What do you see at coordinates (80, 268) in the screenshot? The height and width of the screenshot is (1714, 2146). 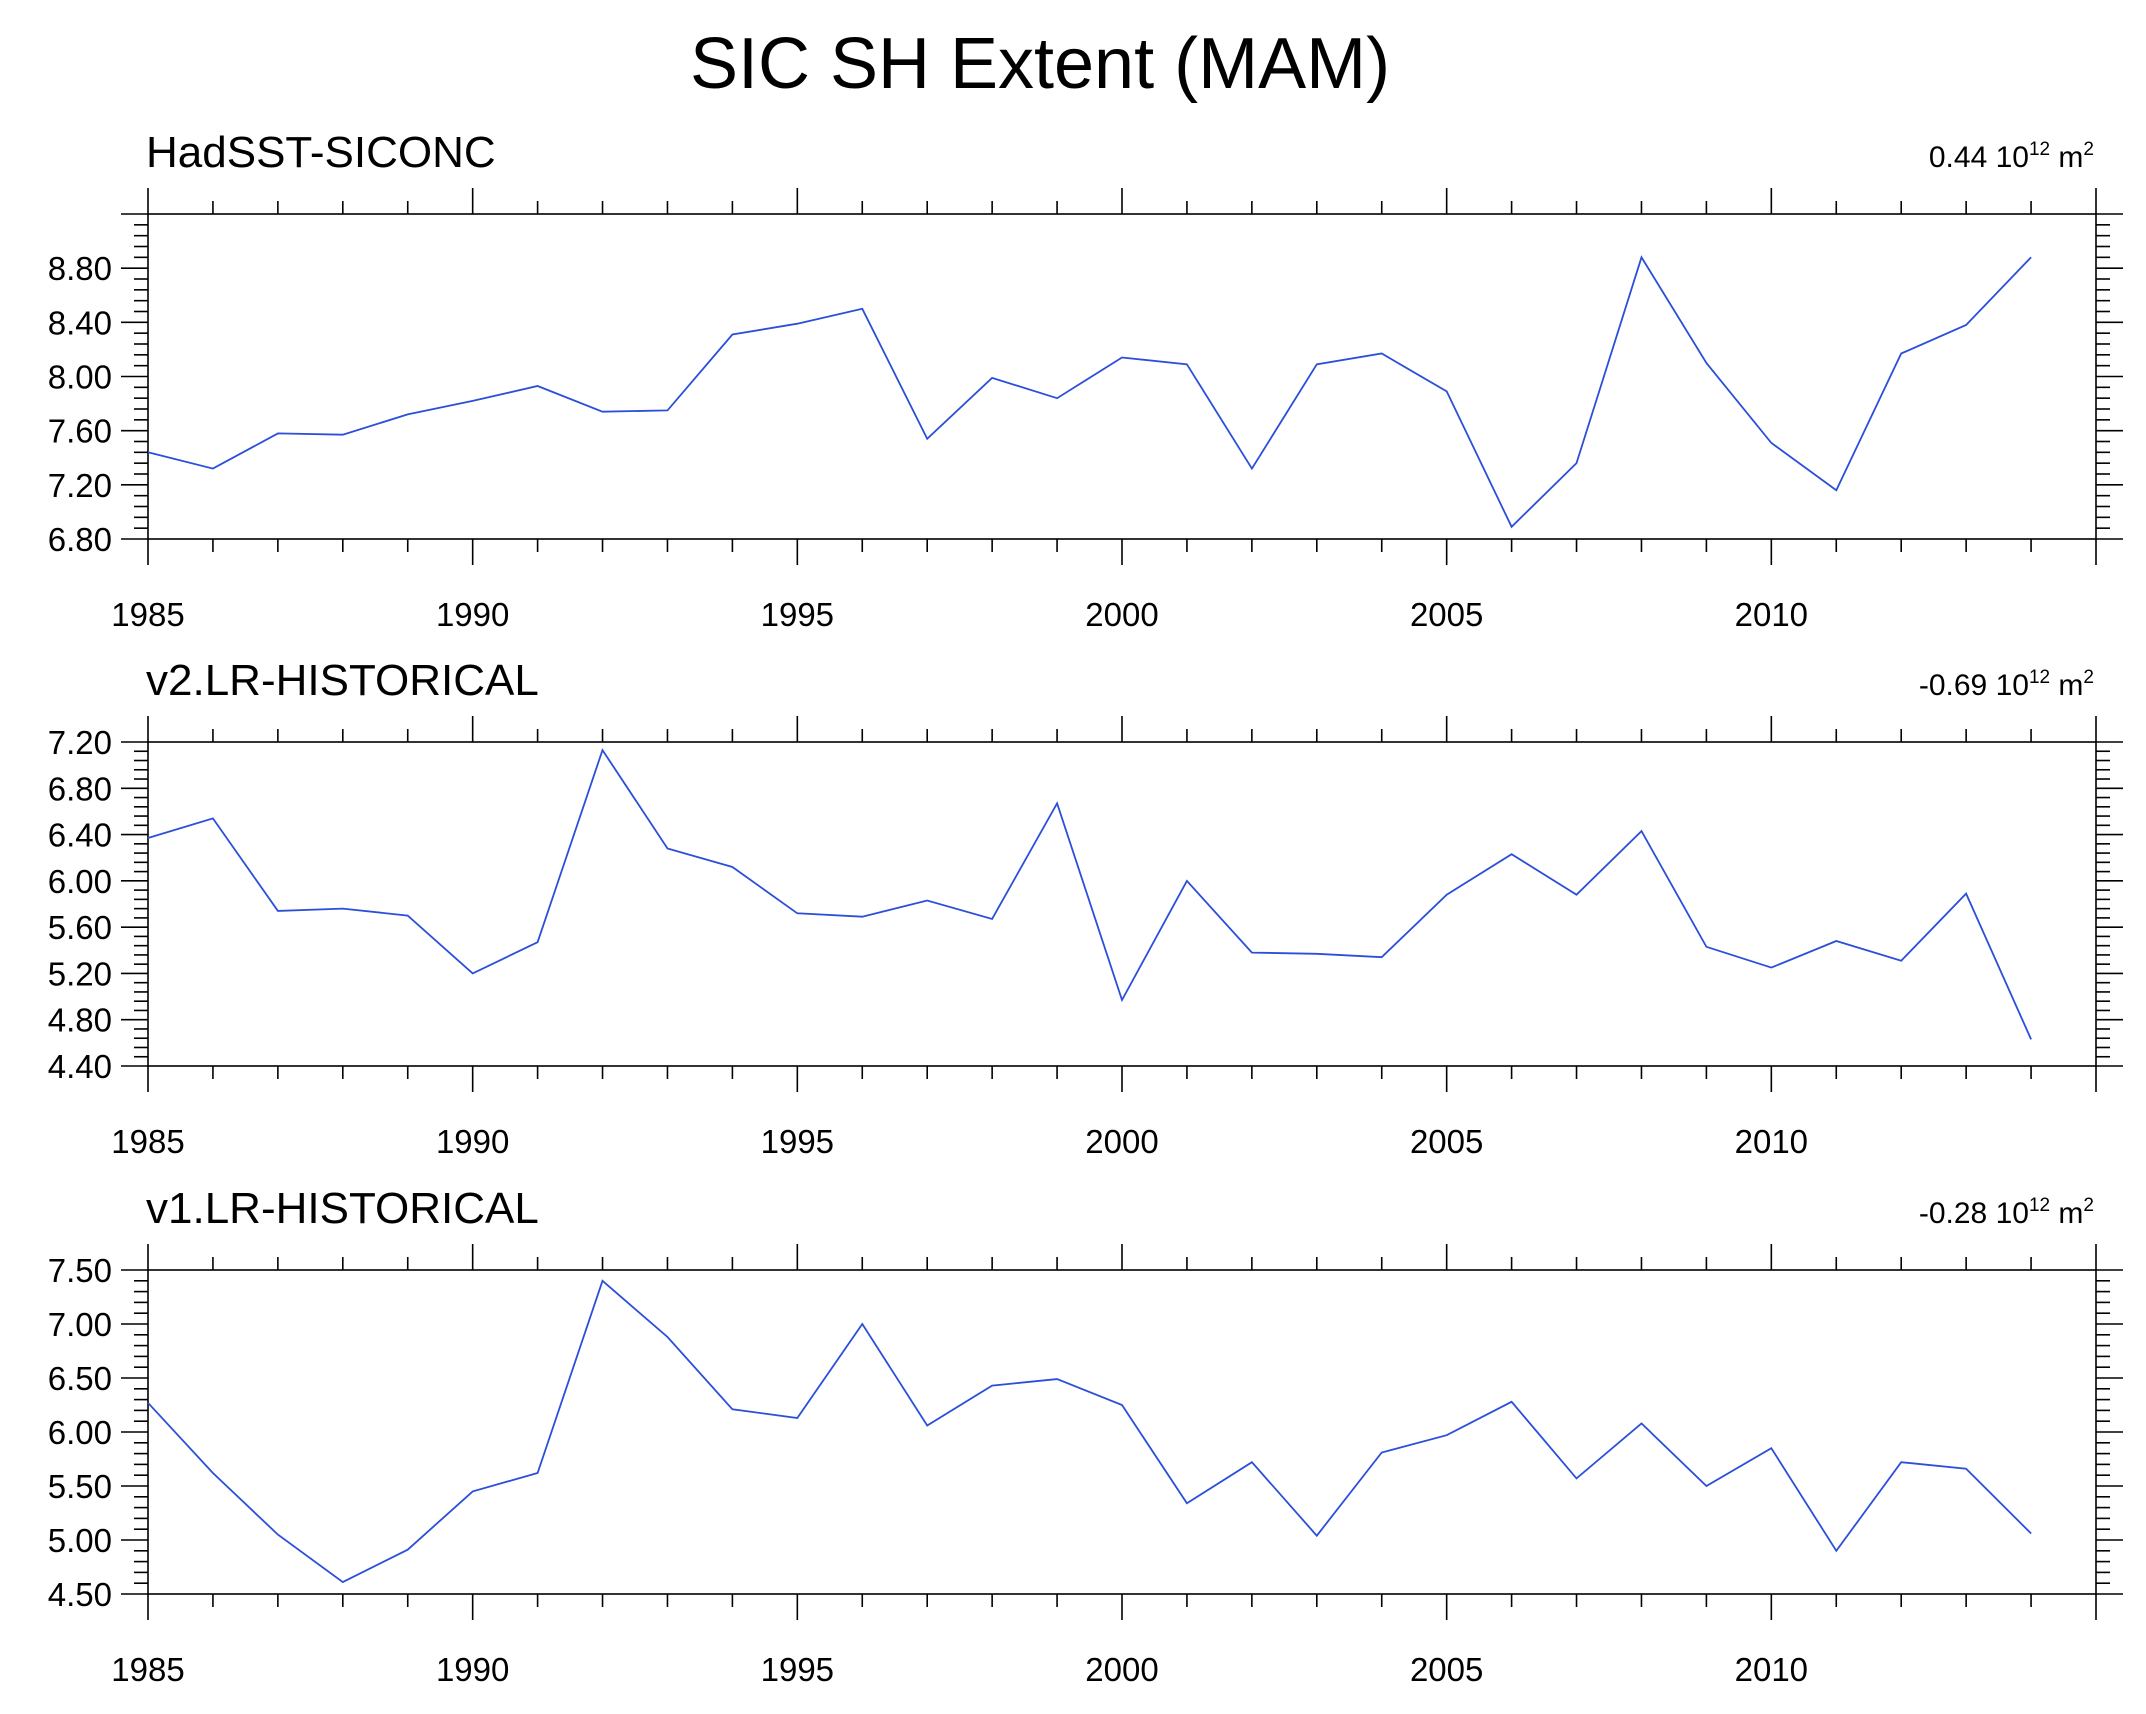 I see `y-tick-label: 8.80` at bounding box center [80, 268].